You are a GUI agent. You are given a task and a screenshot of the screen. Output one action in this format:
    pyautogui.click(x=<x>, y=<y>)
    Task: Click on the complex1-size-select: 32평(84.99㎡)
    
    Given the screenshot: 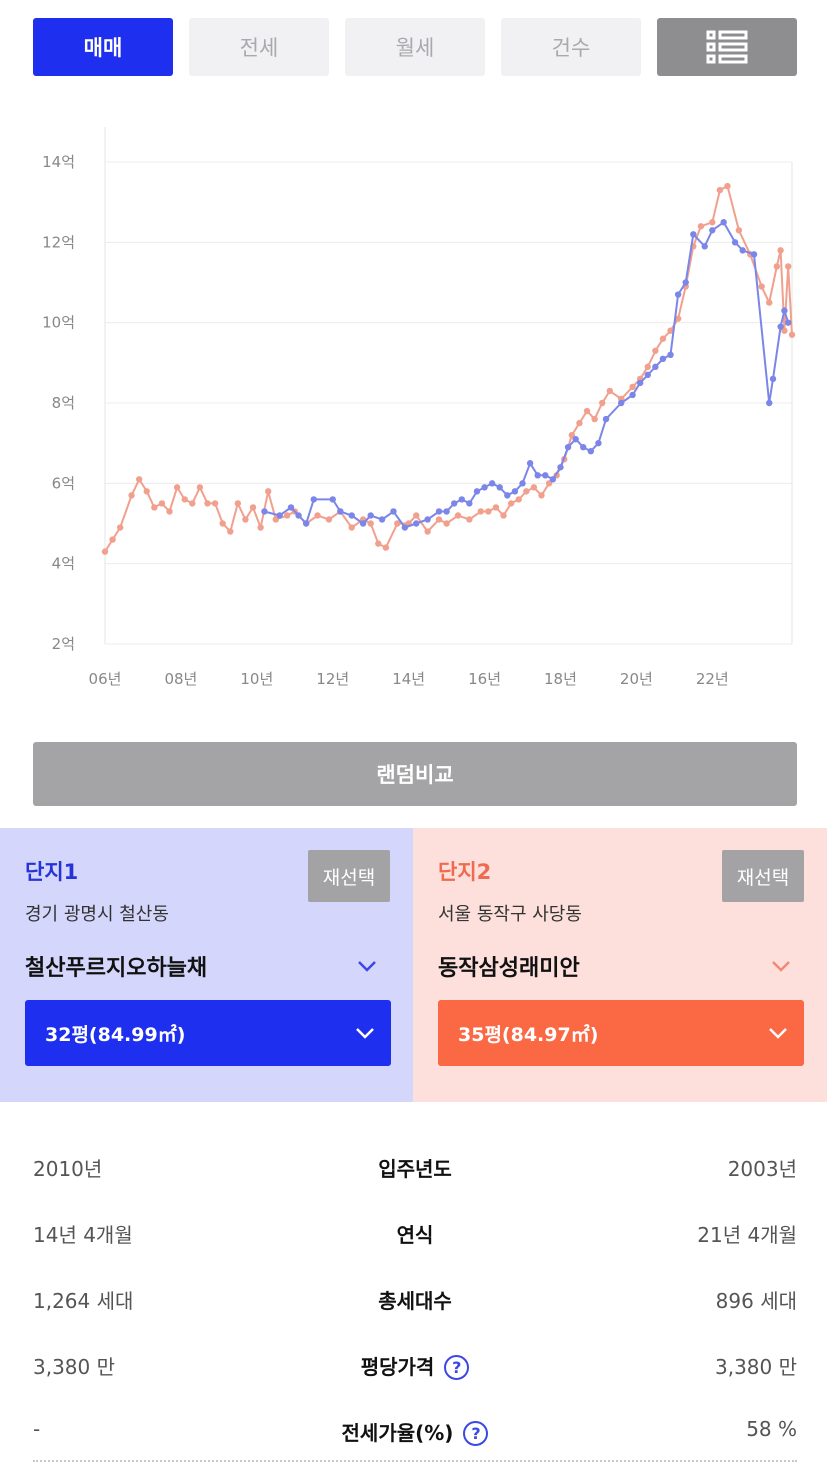 What is the action you would take?
    pyautogui.click(x=208, y=1033)
    